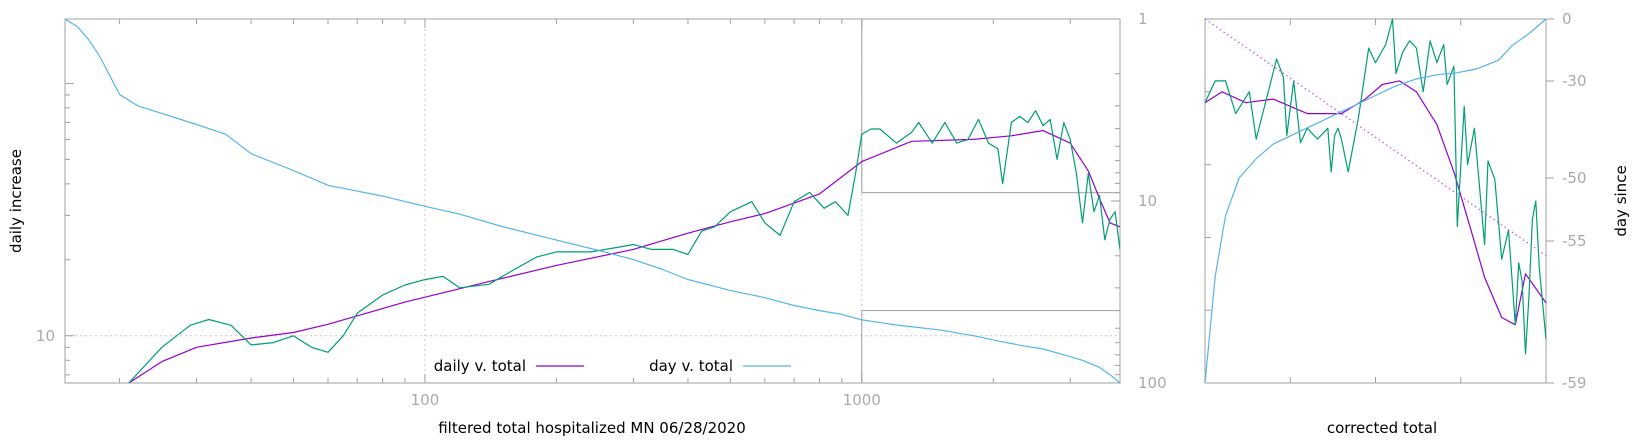 The height and width of the screenshot is (440, 1640). What do you see at coordinates (1147, 201) in the screenshot?
I see `y2-tick-label: 10` at bounding box center [1147, 201].